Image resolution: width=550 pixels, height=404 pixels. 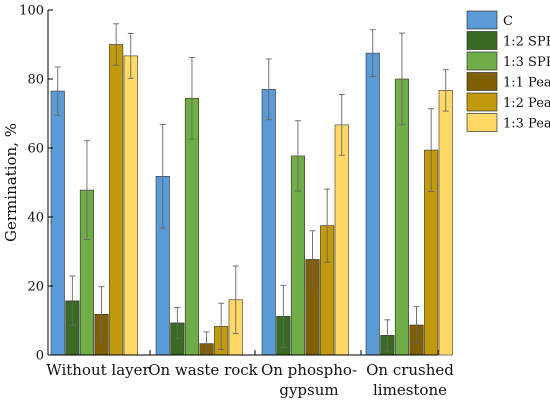 What do you see at coordinates (526, 62) in the screenshot?
I see `legend-label: 1:3 SPP` at bounding box center [526, 62].